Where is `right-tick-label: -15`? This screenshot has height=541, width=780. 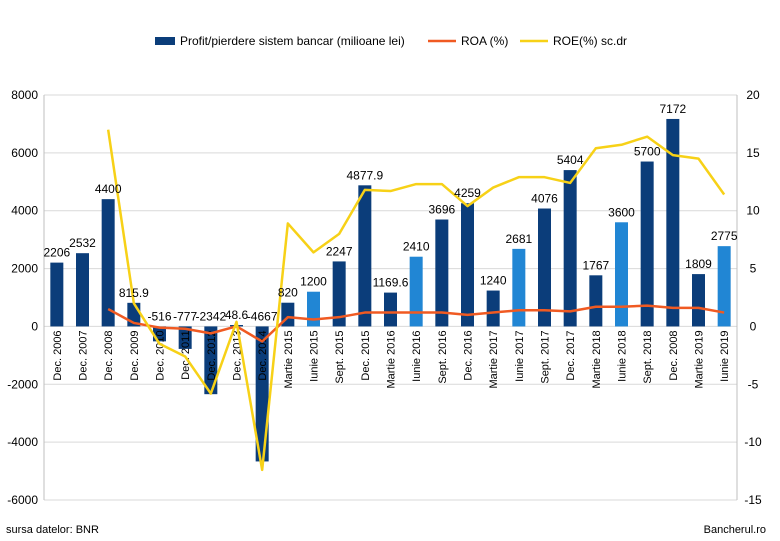
right-tick-label: -15 is located at coordinates (753, 500).